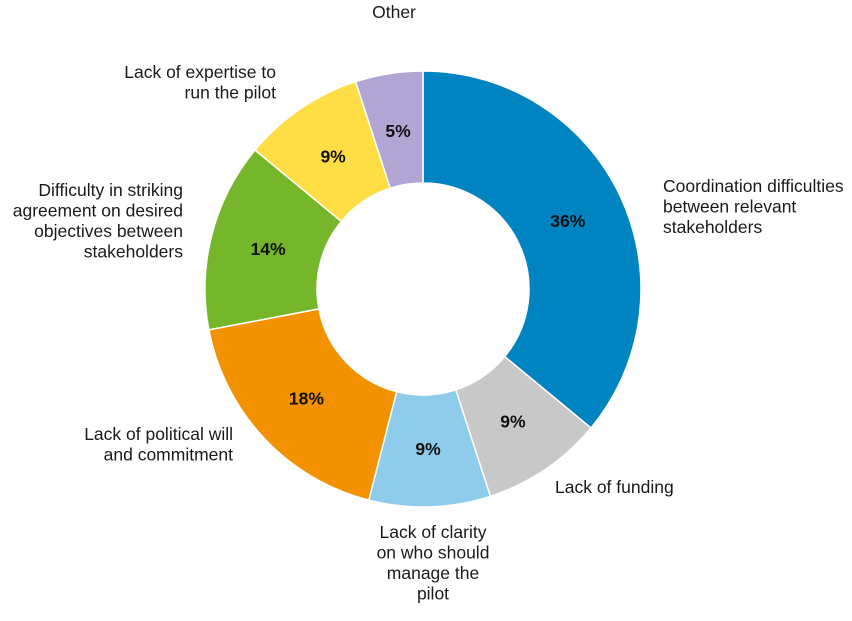 This screenshot has height=621, width=852. I want to click on value-label-lack-of-expertise-to-run-the-pilot: 9%, so click(333, 157).